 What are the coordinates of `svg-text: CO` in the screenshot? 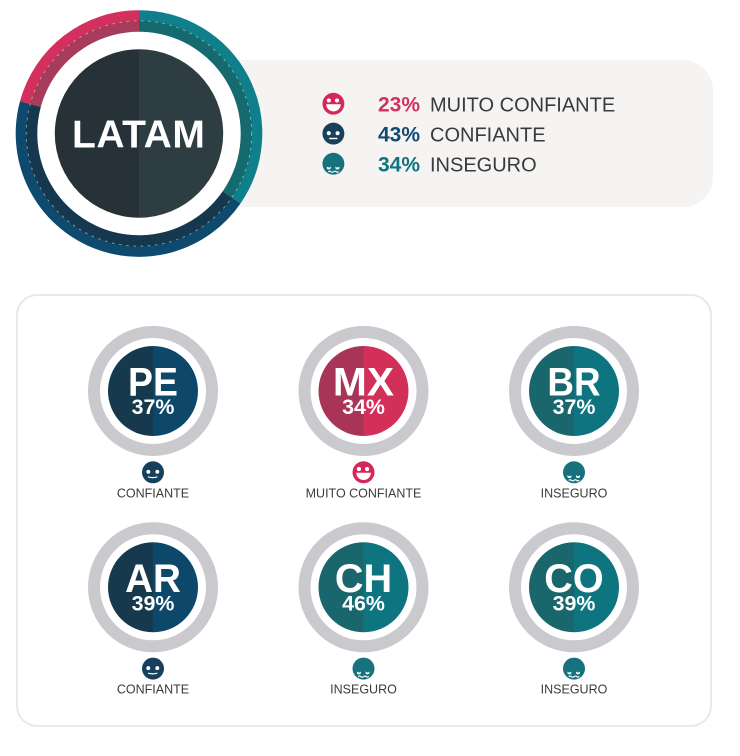 It's located at (573, 579).